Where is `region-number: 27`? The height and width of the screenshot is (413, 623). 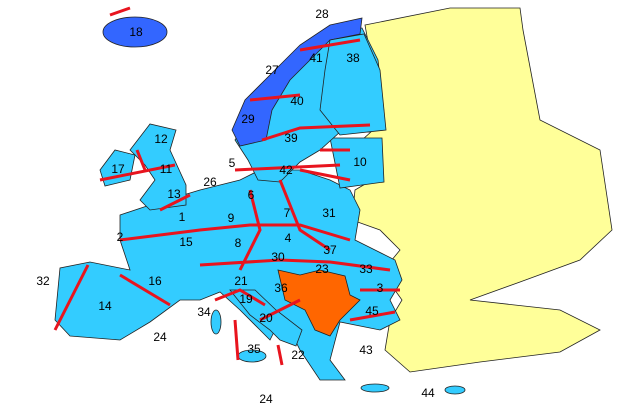 region-number: 27 is located at coordinates (272, 70).